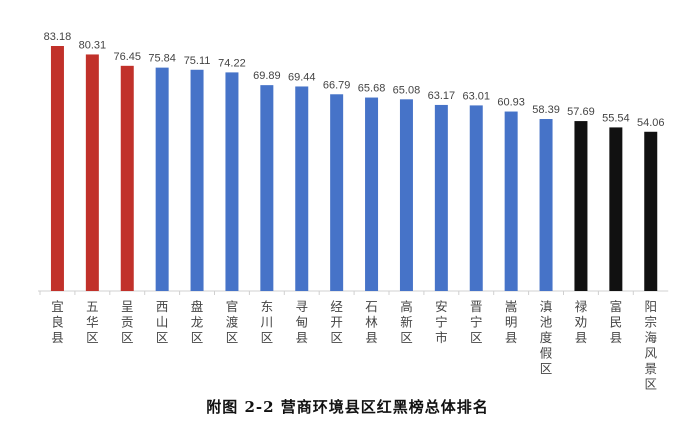 The height and width of the screenshot is (437, 695). What do you see at coordinates (92, 322) in the screenshot?
I see `x-tick-label: 五华区` at bounding box center [92, 322].